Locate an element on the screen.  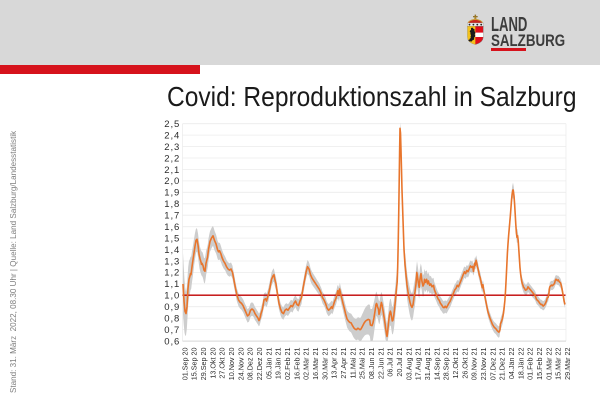
svg-text: 1,0 is located at coordinates (172, 296).